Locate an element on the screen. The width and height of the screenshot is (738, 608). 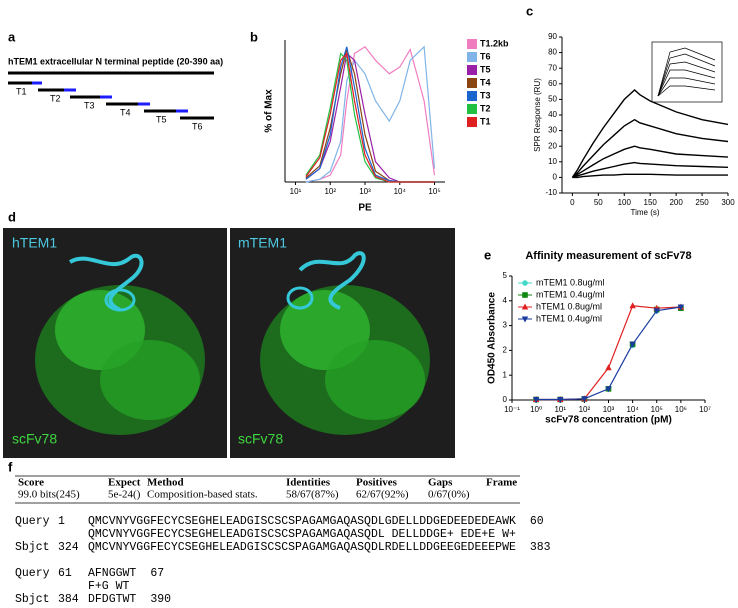
row-start: 61 is located at coordinates (65, 573).